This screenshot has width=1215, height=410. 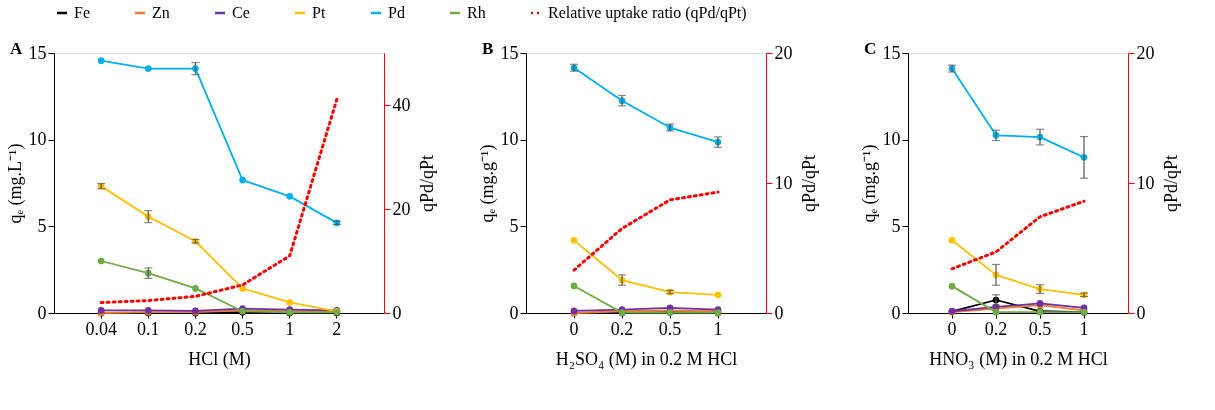 What do you see at coordinates (241, 12) in the screenshot?
I see `legend-label: Ce` at bounding box center [241, 12].